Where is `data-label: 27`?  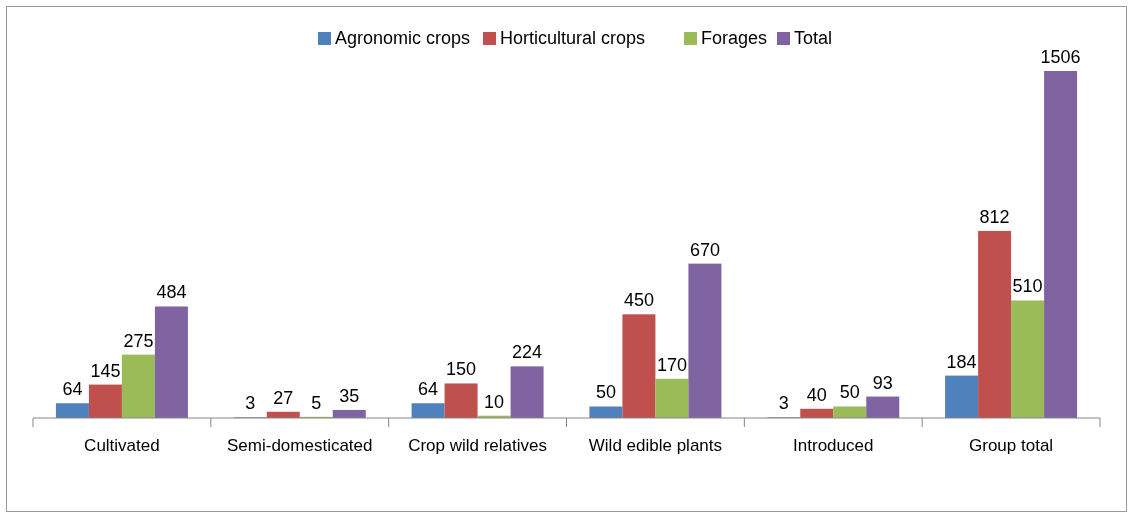
data-label: 27 is located at coordinates (283, 397).